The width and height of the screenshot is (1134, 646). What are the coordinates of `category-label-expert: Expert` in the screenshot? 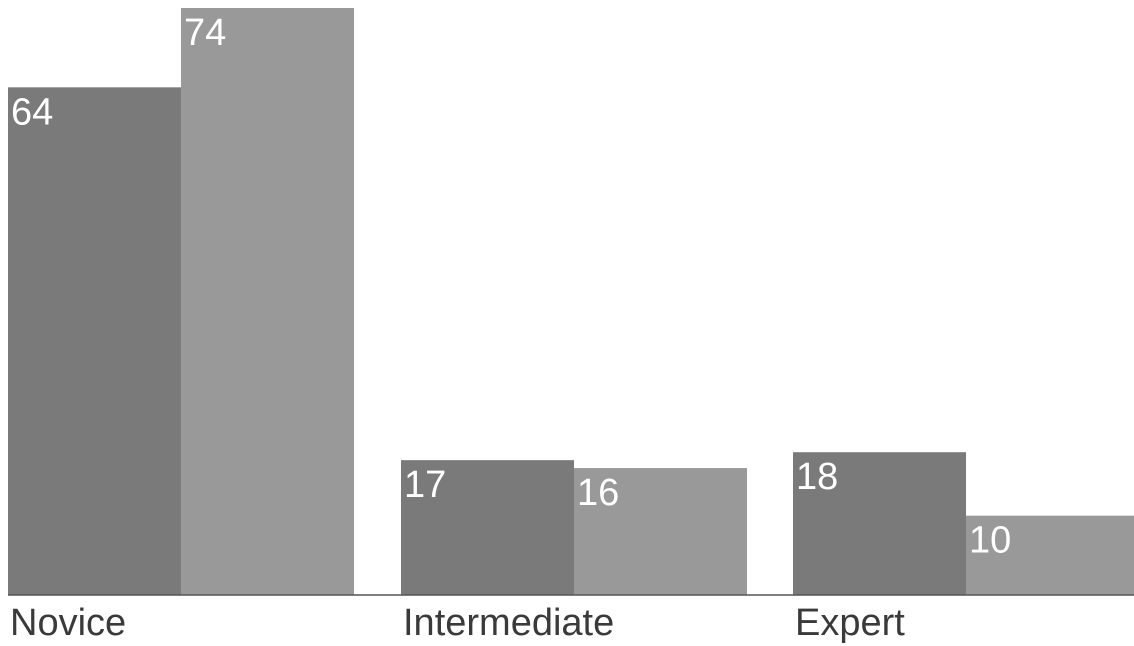 It's located at (850, 623).